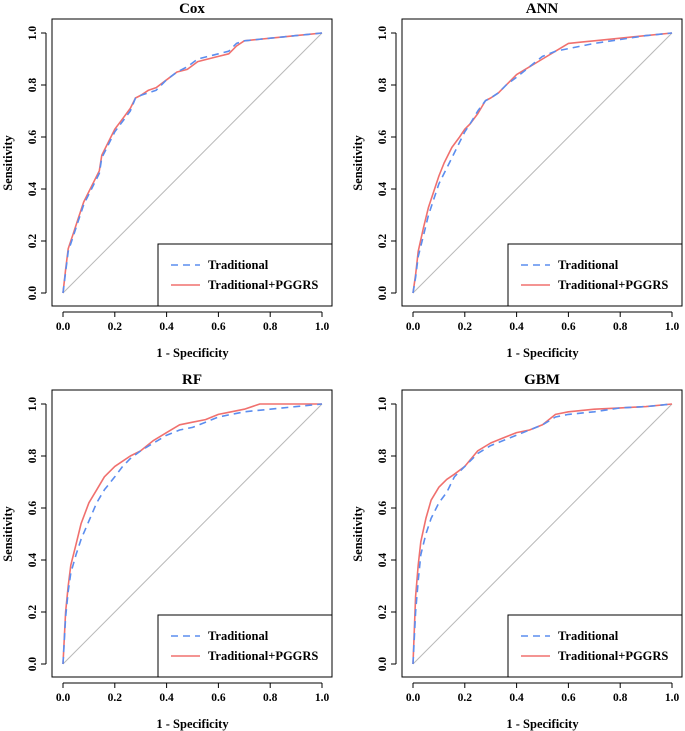 The image size is (685, 731). Describe the element at coordinates (542, 380) in the screenshot. I see `panel-title: GBM` at that location.